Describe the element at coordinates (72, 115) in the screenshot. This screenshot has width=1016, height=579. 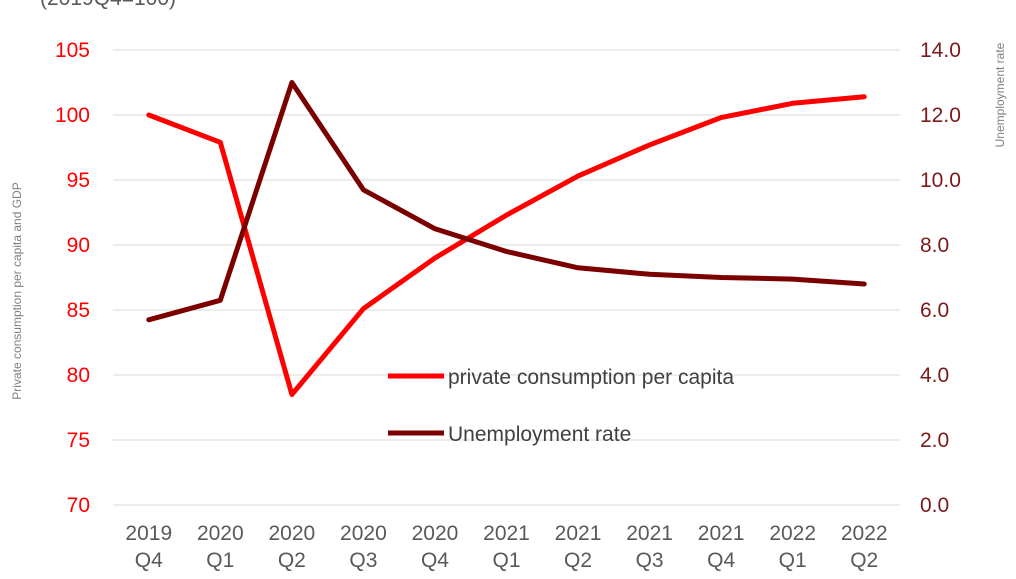
I see `left-tick-label: 100` at that location.